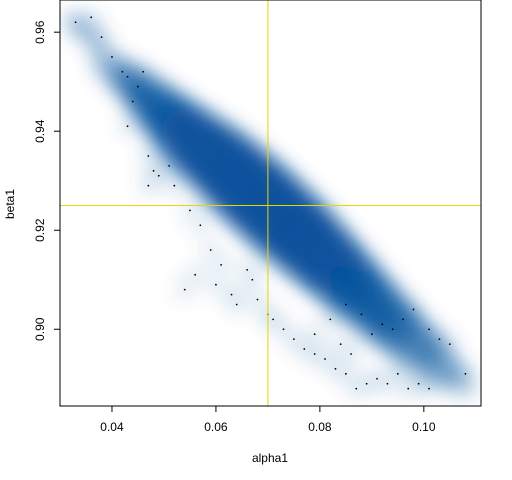 The image size is (512, 480). What do you see at coordinates (112, 427) in the screenshot?
I see `x-tick-label: 0.04` at bounding box center [112, 427].